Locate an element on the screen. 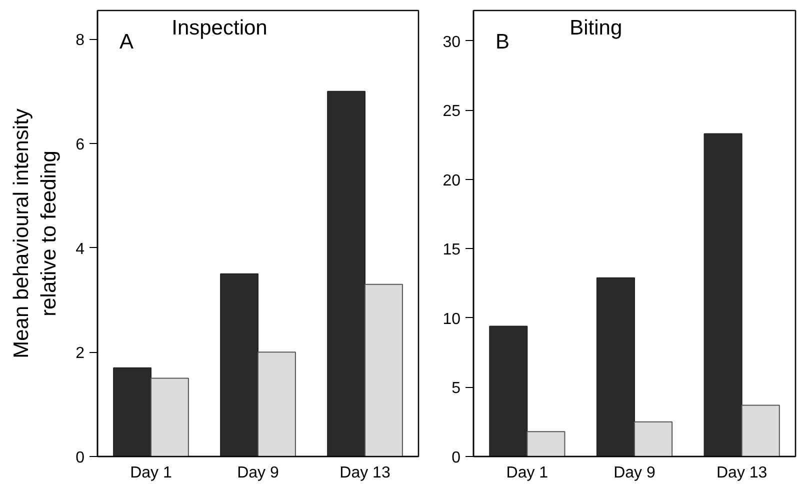 The height and width of the screenshot is (484, 797). y-tick-label: 25 is located at coordinates (451, 111).